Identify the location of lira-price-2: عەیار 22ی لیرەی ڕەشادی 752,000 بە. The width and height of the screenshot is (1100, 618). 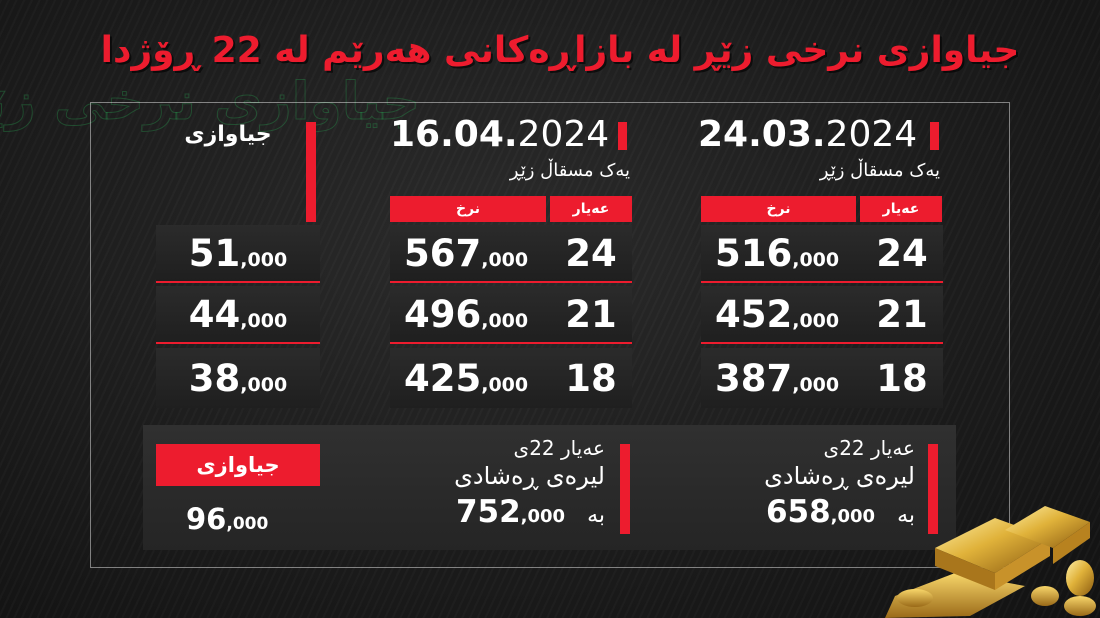
(505, 483).